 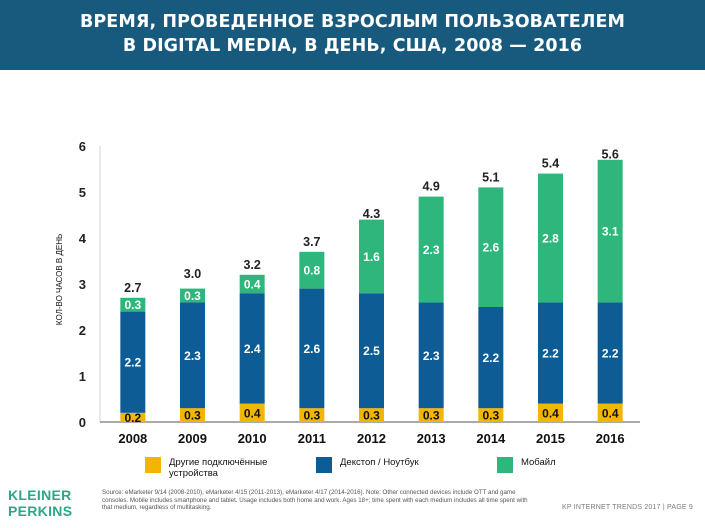 I want to click on legend-swatch-mobile, so click(x=505, y=465).